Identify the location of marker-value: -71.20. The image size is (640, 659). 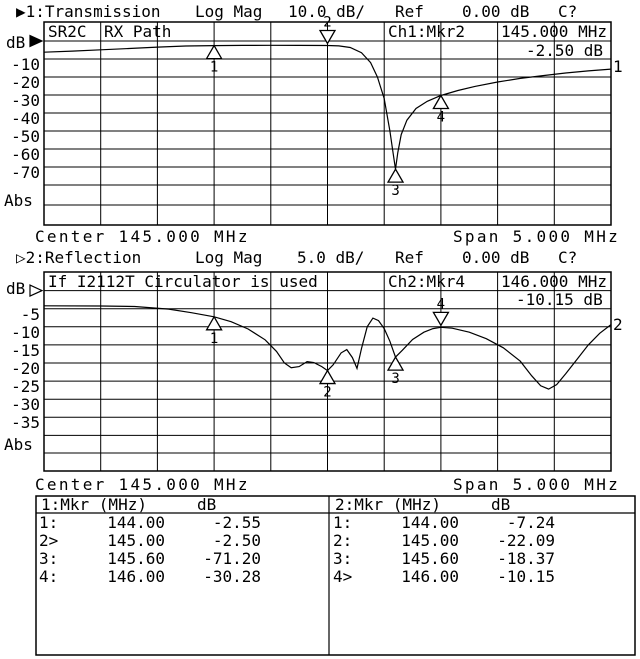
(232, 558).